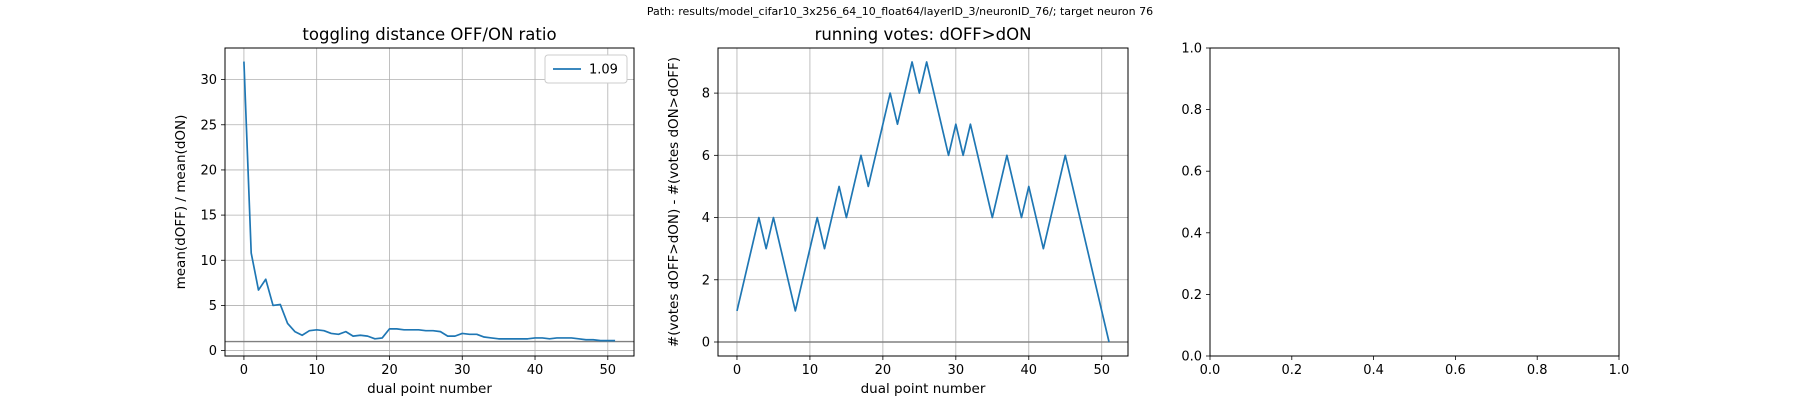  What do you see at coordinates (1191, 110) in the screenshot?
I see `empty-y-tick-label: 0.8` at bounding box center [1191, 110].